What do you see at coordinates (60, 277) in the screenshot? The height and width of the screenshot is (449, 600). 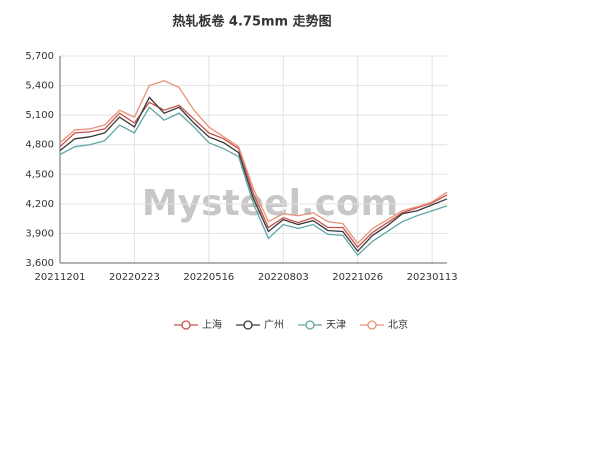 I see `x-tick-label: 20211201` at bounding box center [60, 277].